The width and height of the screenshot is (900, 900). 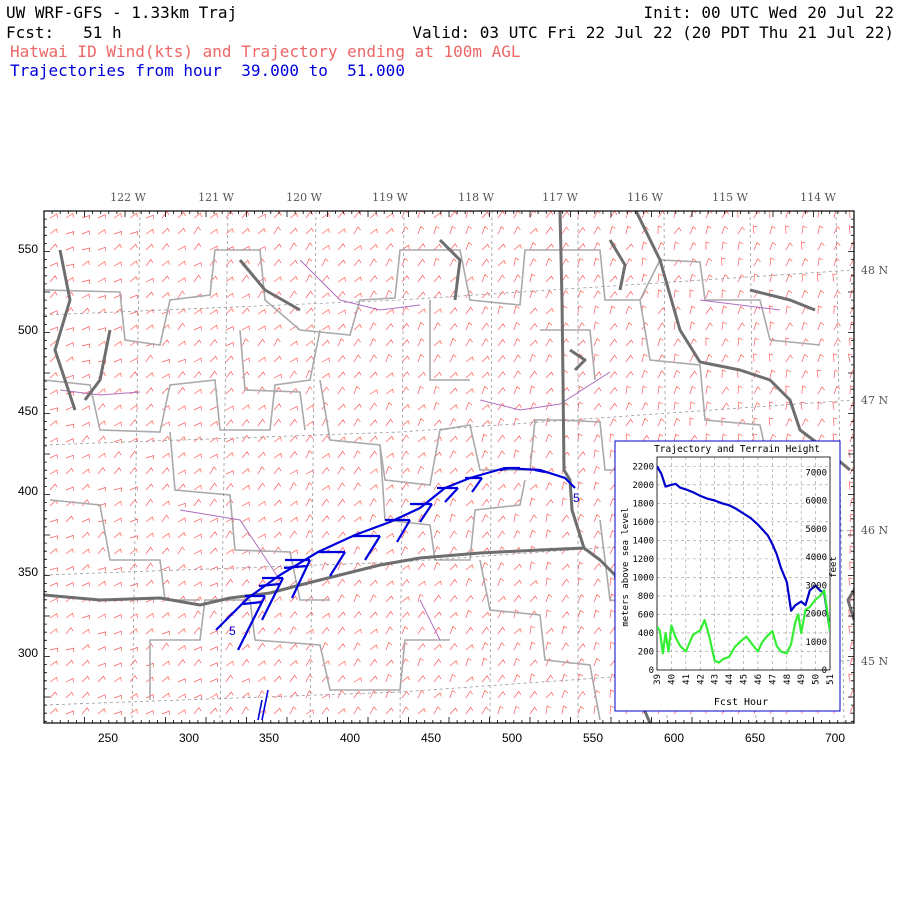 I want to click on longitude-label: 115 W, so click(x=730, y=197).